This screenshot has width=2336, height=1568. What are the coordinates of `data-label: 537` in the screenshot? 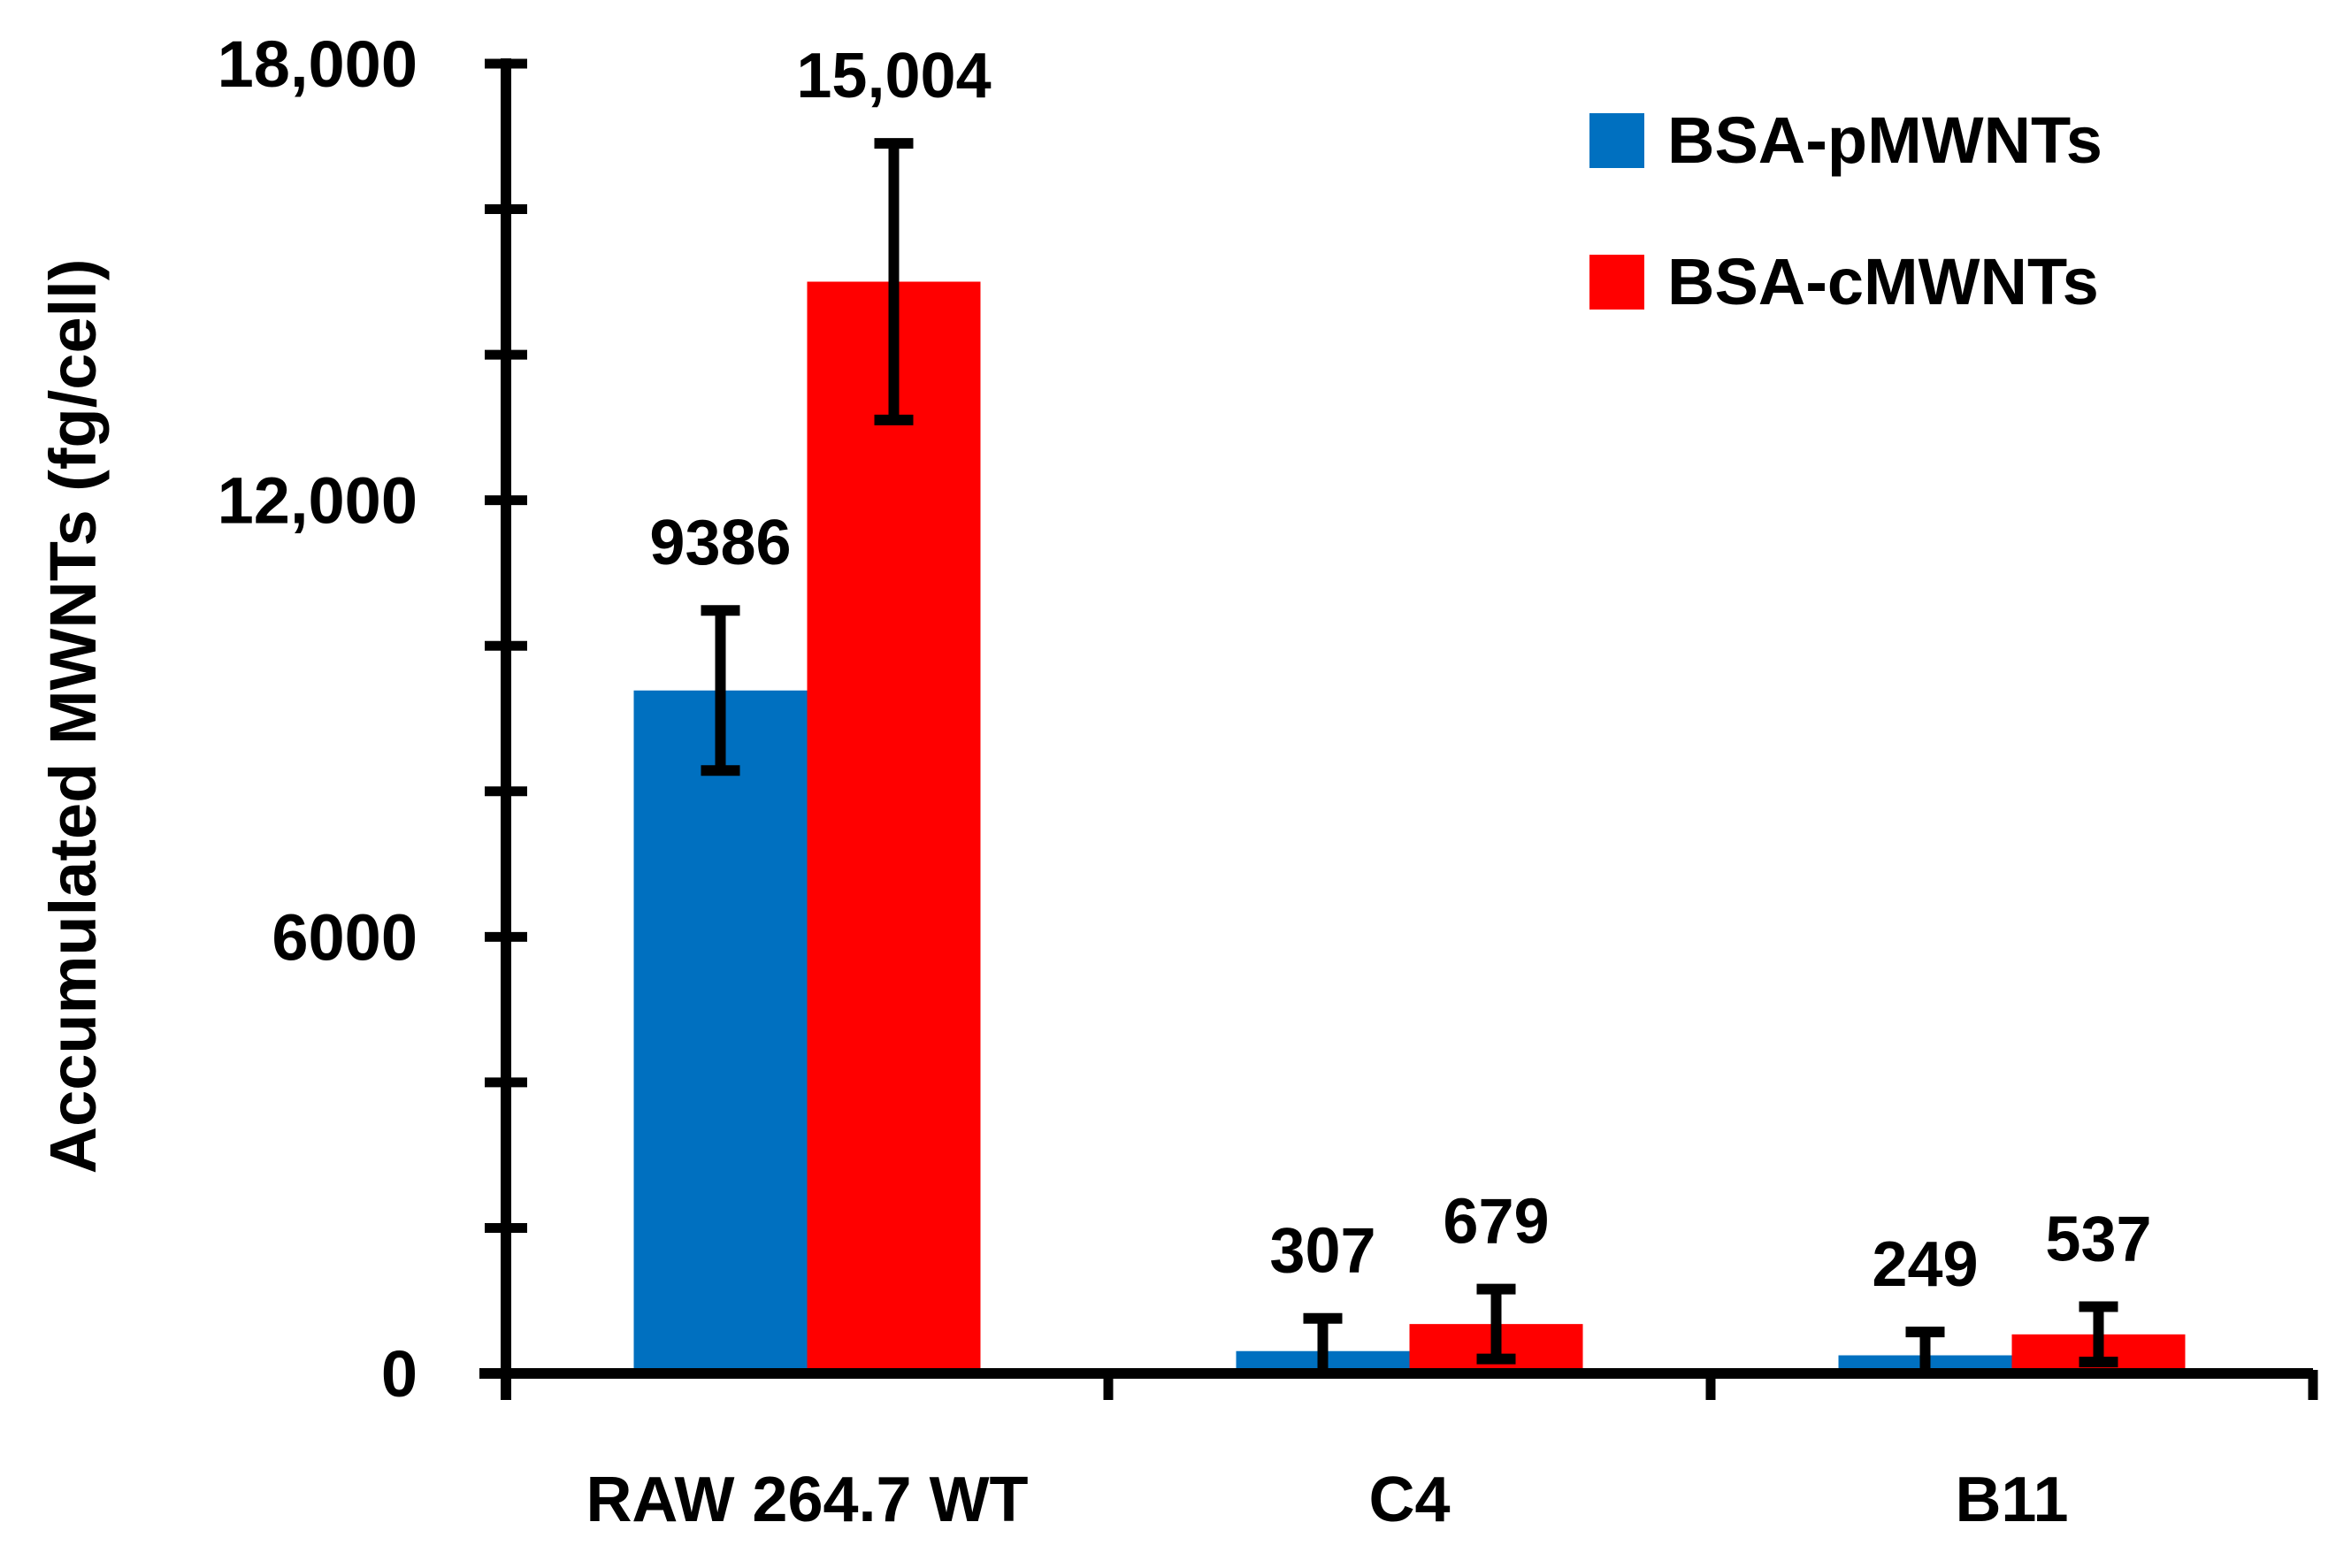 It's located at (2098, 1240).